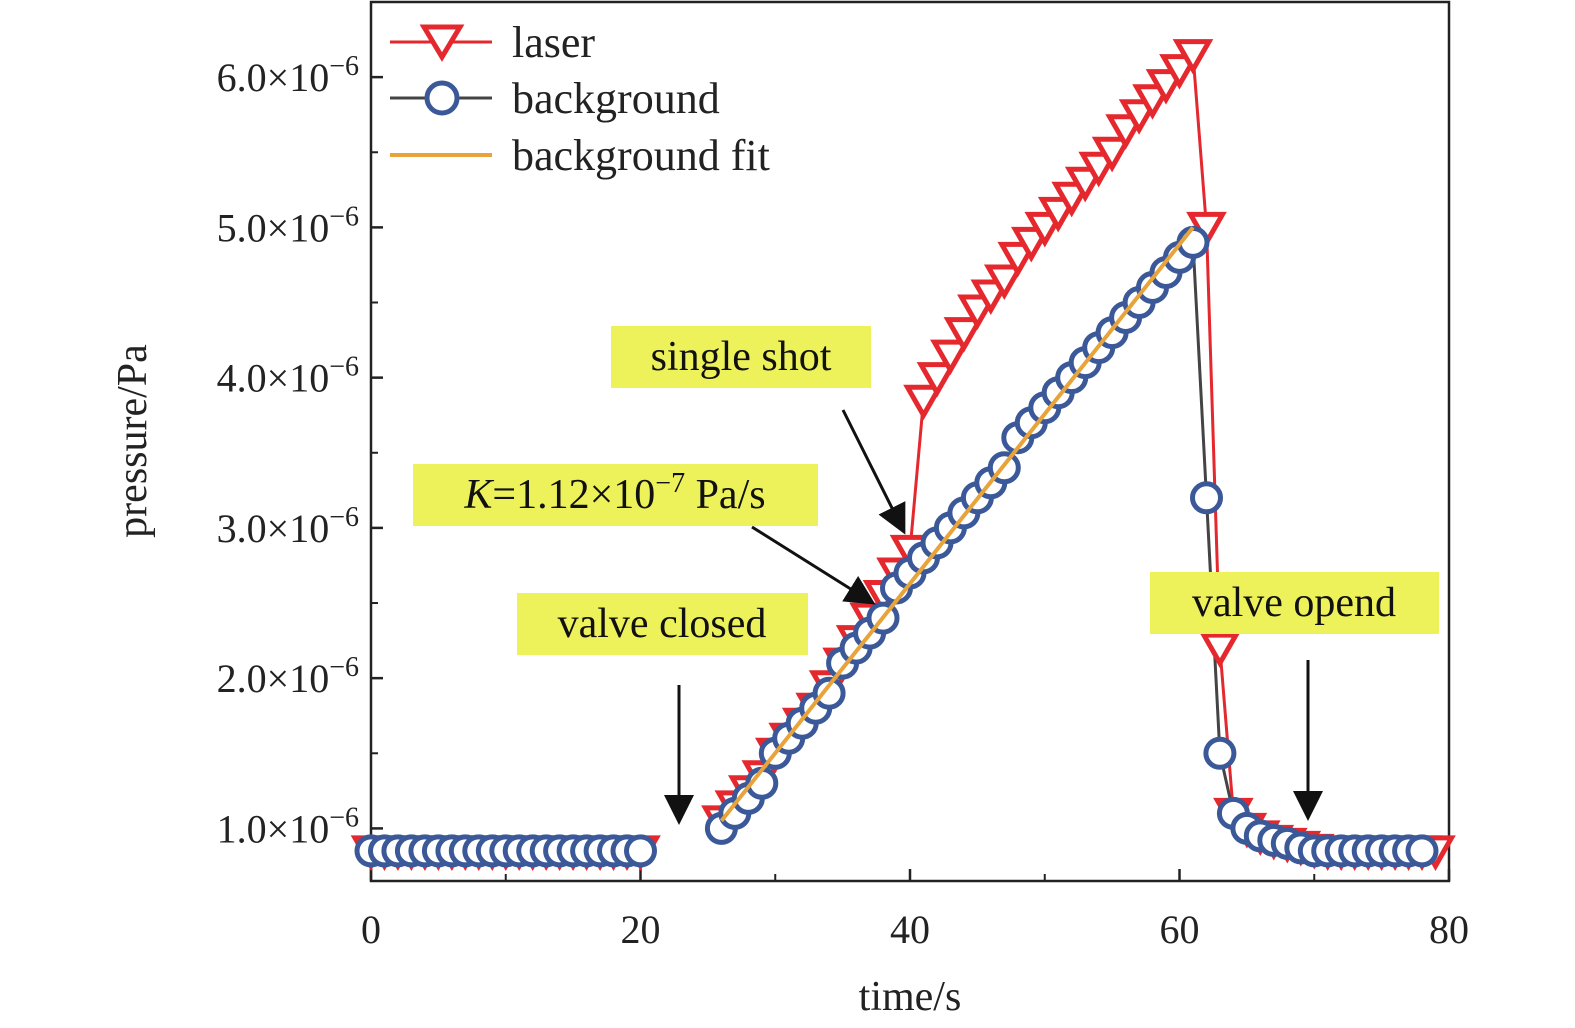 The image size is (1575, 1028). I want to click on annotation-text: single shot, so click(741, 357).